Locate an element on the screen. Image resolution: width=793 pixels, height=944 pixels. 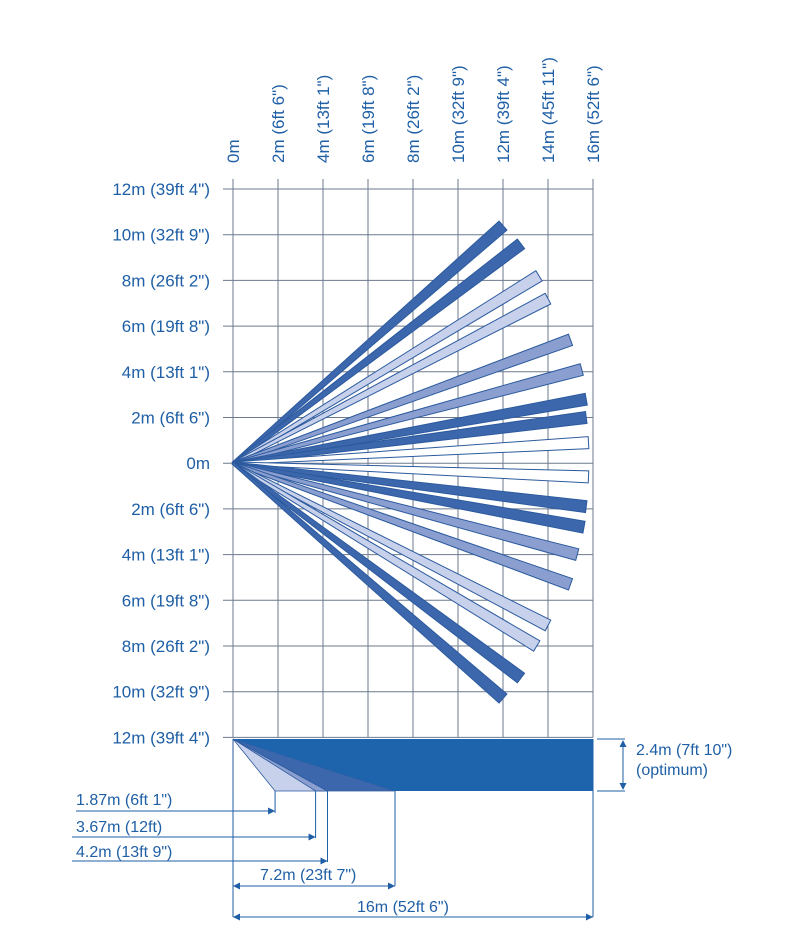
distance-label-1: 1.87m (6ft 1") is located at coordinates (124, 800).